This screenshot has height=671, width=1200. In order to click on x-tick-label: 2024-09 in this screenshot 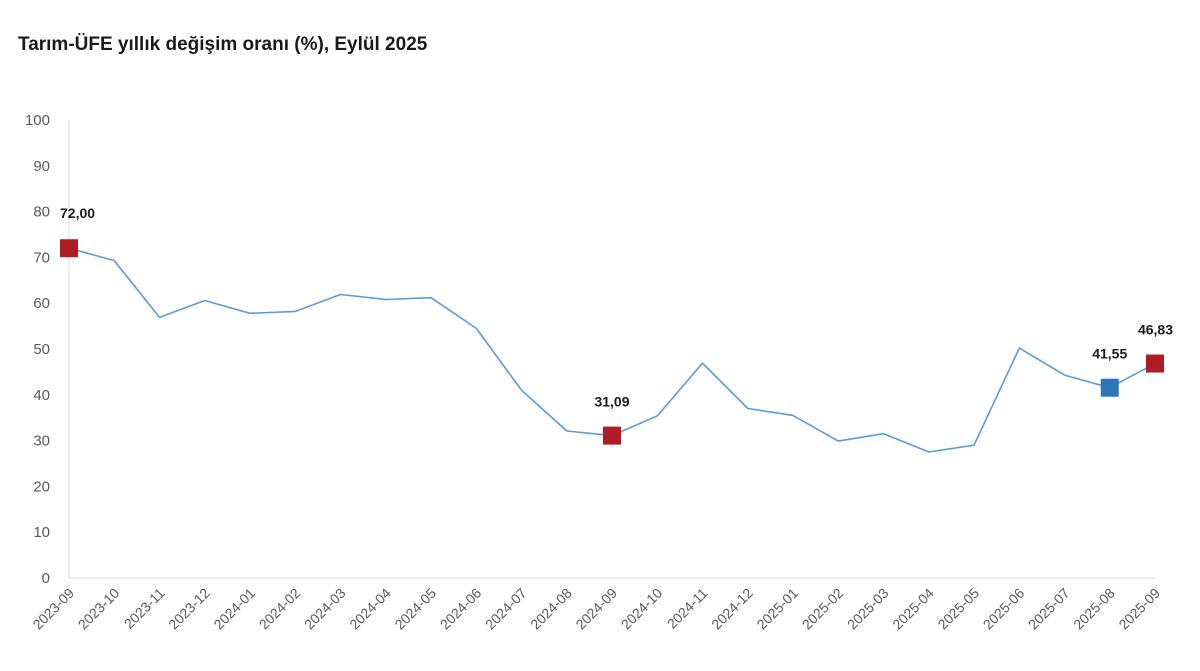, I will do `click(596, 609)`.